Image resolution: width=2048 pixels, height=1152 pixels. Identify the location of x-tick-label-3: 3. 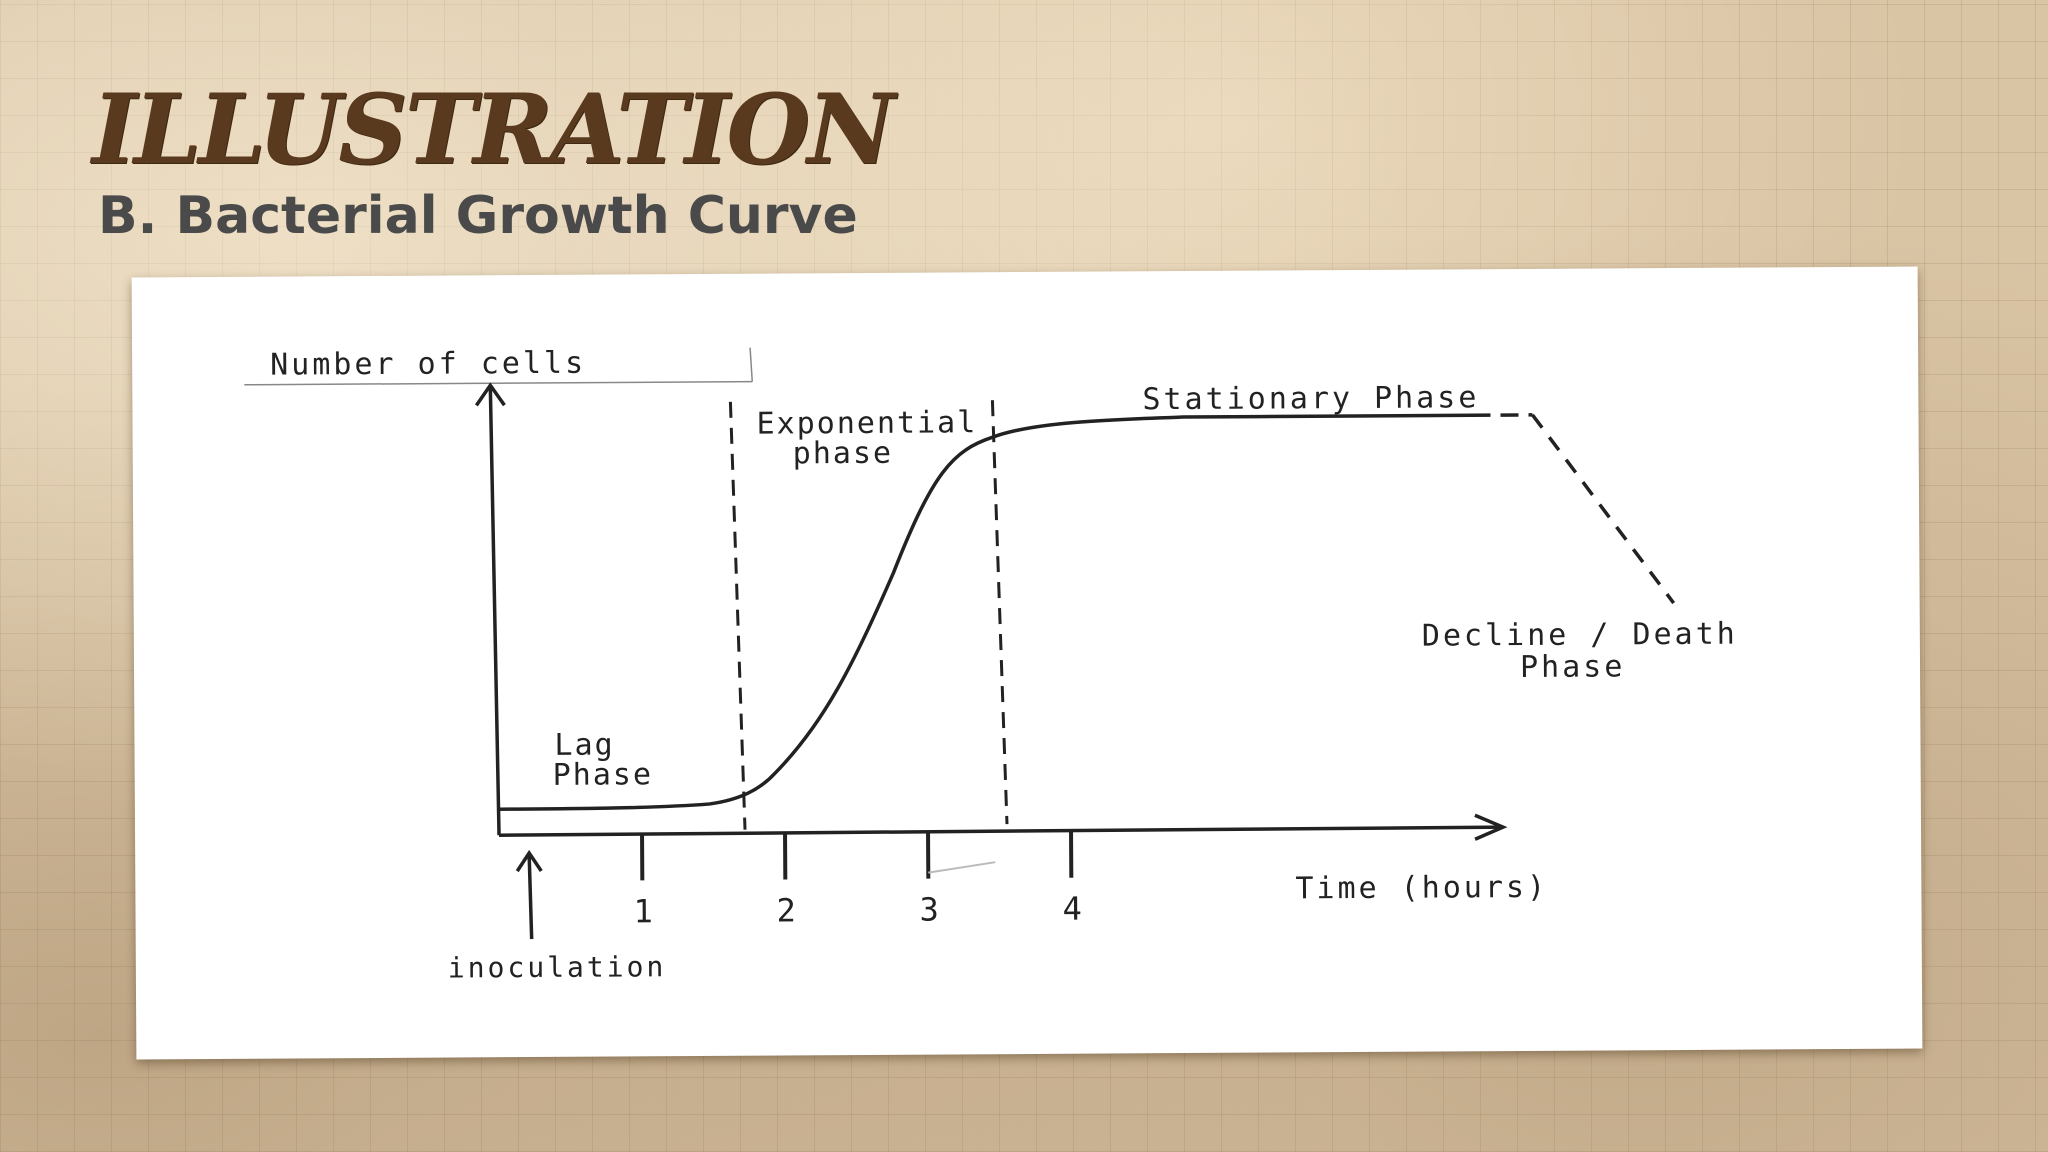
(928, 910).